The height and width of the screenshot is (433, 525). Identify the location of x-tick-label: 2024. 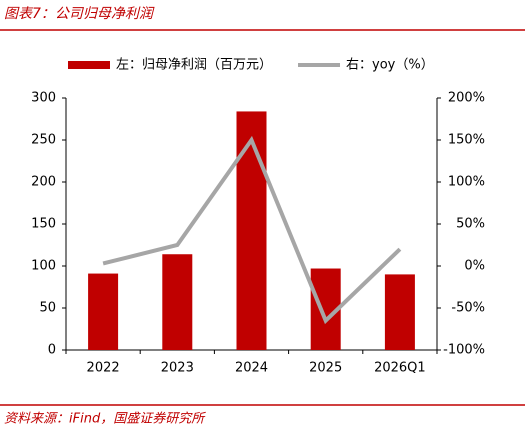
(251, 368).